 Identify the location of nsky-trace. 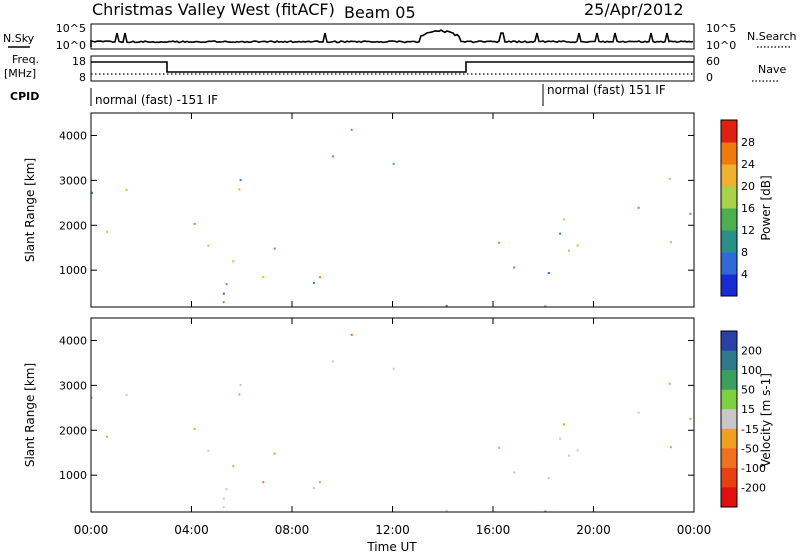
(392, 38).